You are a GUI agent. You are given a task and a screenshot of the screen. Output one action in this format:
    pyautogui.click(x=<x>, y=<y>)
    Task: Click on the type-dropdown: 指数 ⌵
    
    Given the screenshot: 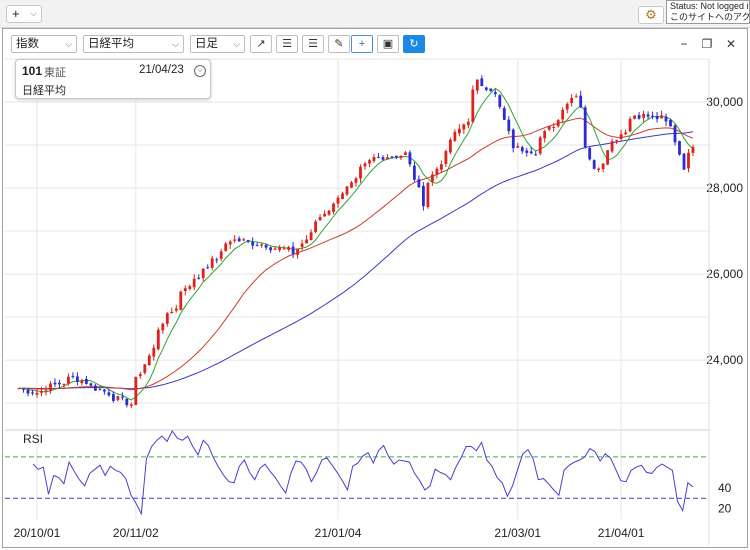 What is the action you would take?
    pyautogui.click(x=44, y=44)
    